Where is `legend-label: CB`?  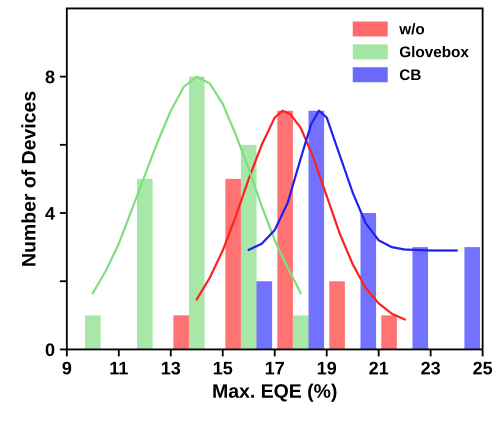
legend-label: CB is located at coordinates (410, 74).